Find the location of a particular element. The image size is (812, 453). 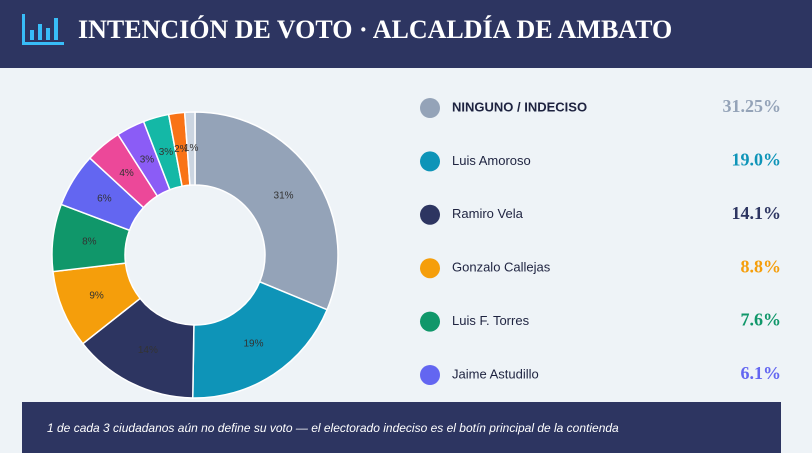

legend-value: 31.25% is located at coordinates (752, 106).